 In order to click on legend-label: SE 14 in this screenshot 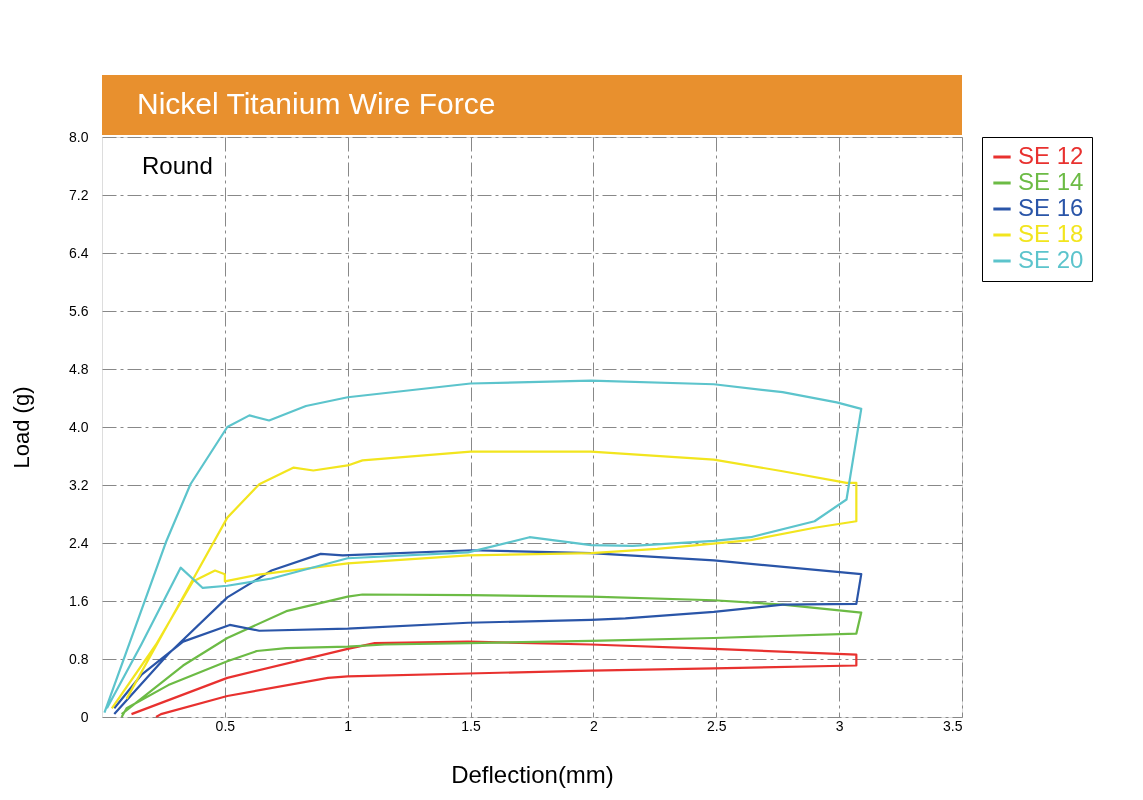, I will do `click(1051, 181)`.